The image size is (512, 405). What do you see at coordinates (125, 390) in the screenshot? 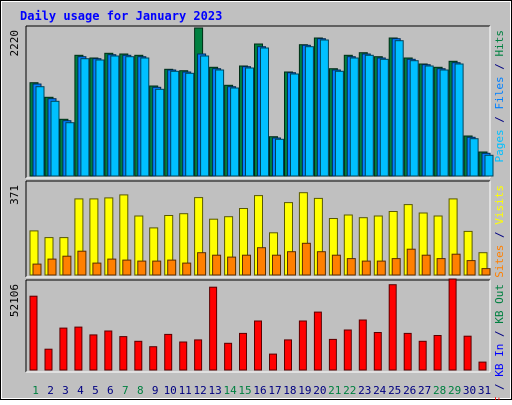
I see `x-tick-label: 7` at bounding box center [125, 390].